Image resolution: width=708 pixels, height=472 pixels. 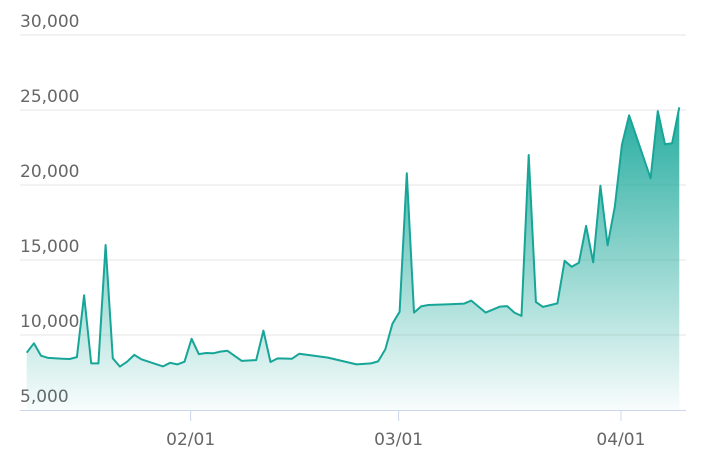 I want to click on y-tick-label: 30,000, so click(x=49, y=22).